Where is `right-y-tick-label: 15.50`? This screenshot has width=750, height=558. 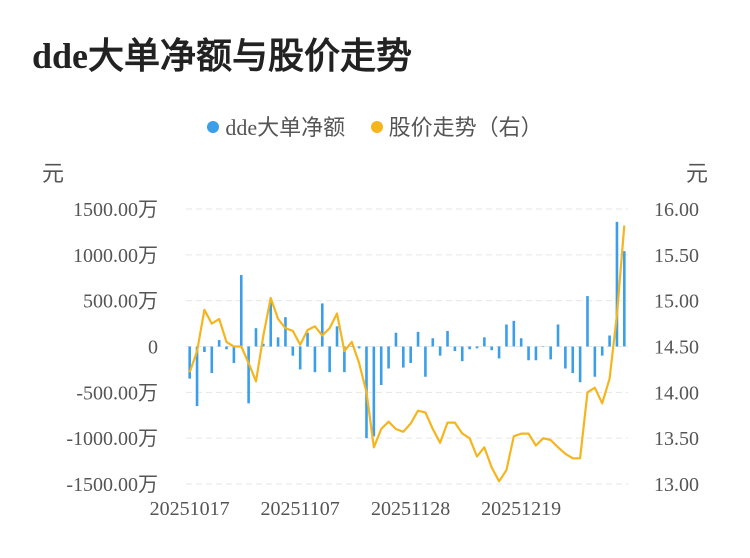
right-y-tick-label: 15.50 is located at coordinates (676, 256).